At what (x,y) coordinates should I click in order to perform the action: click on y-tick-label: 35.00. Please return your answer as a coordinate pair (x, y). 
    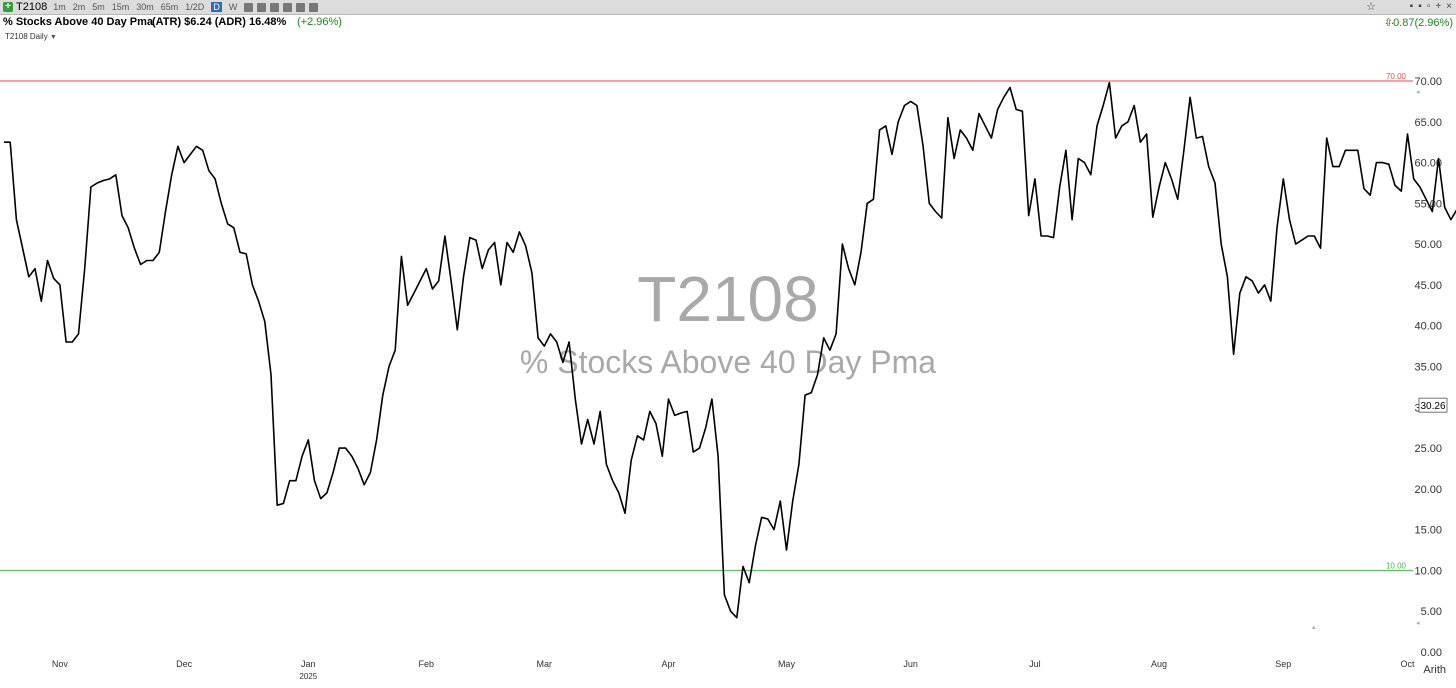
    Looking at the image, I should click on (1428, 368).